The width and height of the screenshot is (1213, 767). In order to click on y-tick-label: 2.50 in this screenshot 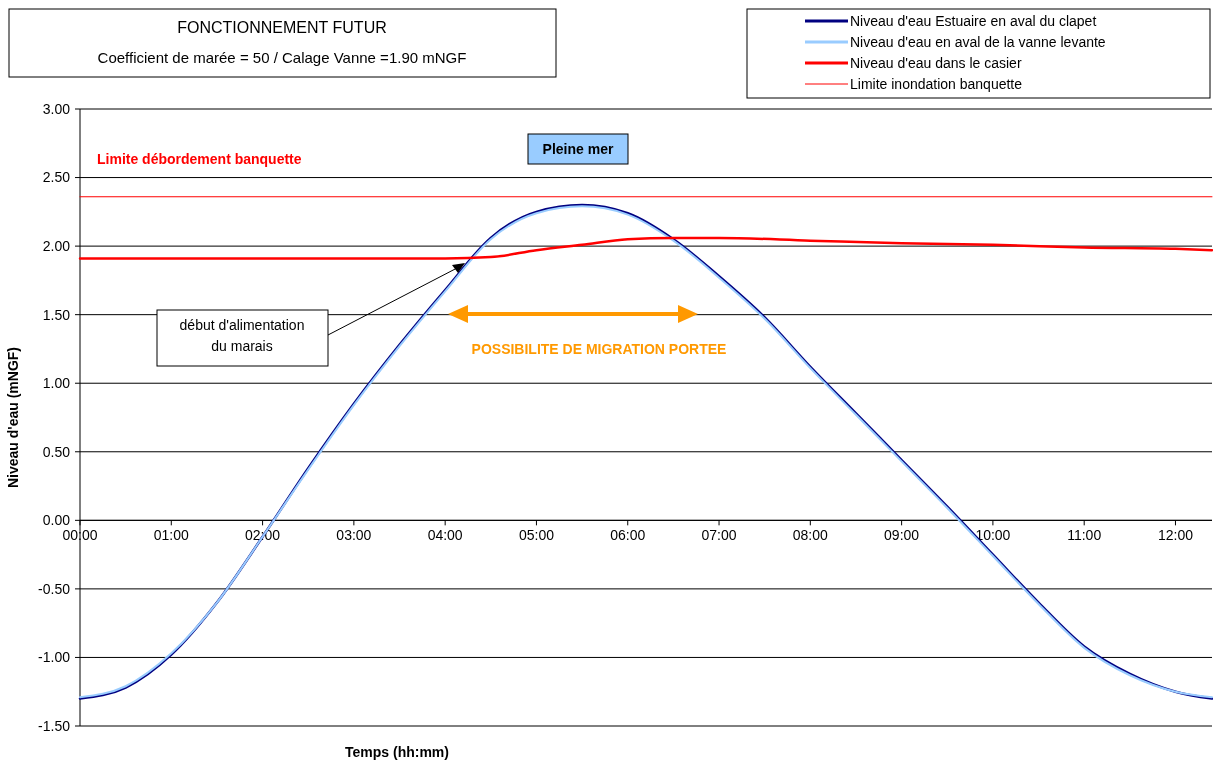, I will do `click(56, 177)`.